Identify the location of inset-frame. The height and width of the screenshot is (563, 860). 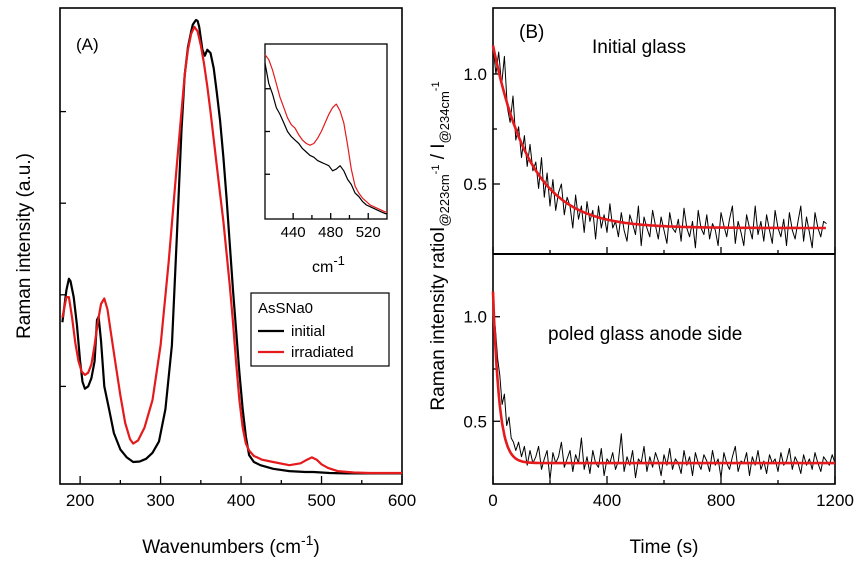
(326, 131).